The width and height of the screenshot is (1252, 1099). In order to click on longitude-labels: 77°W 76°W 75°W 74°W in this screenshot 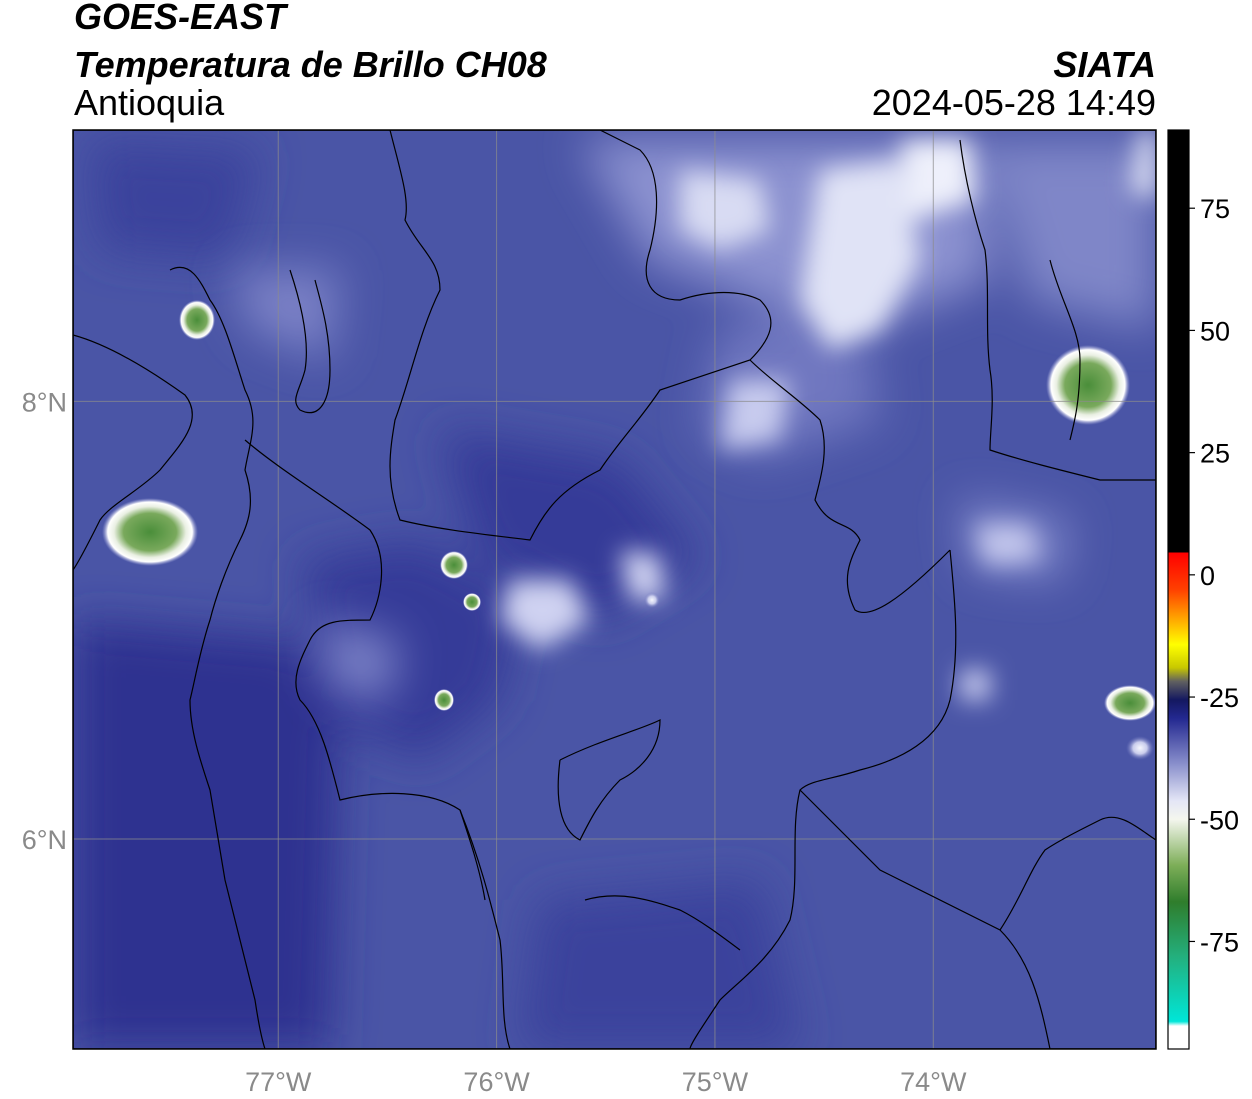, I will do `click(606, 1082)`.